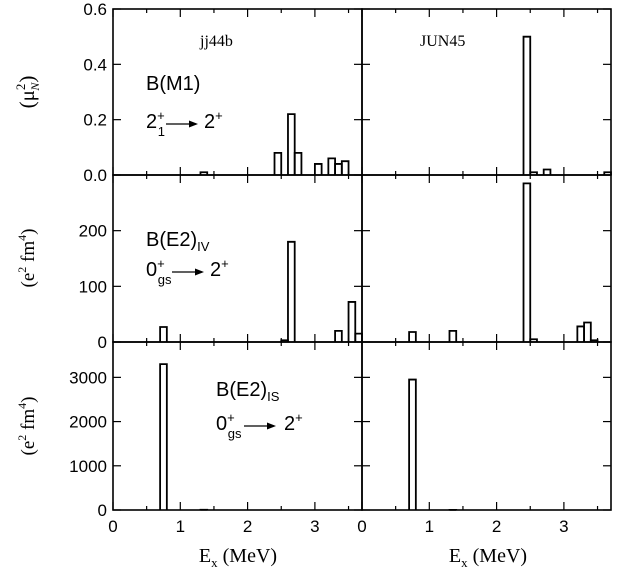 The image size is (630, 573). I want to click on y-tick-label: 2000, so click(88, 422).